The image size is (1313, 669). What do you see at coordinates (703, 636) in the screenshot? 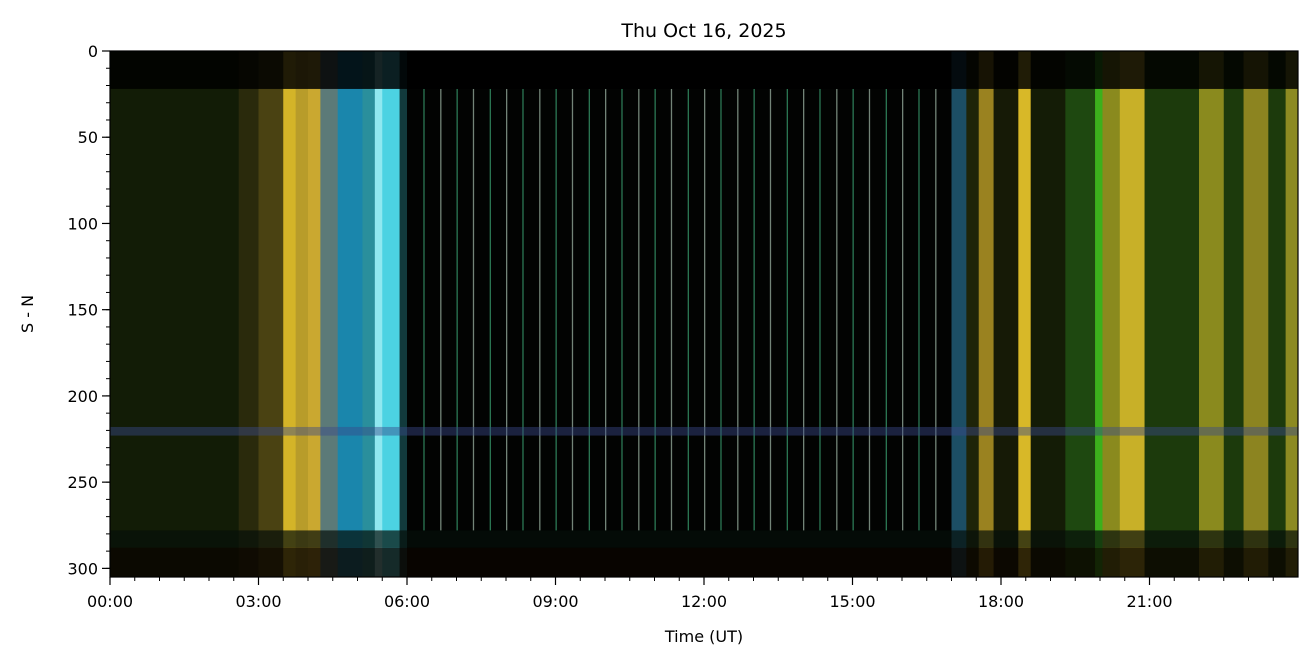
I see `x-axis-label: Time (UT)` at bounding box center [703, 636].